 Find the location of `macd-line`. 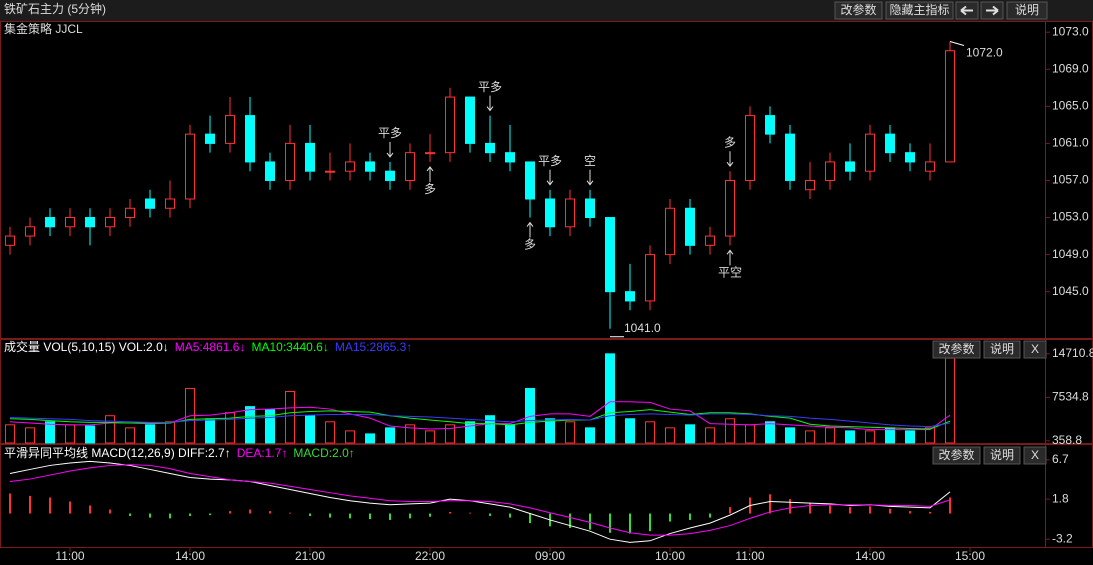

macd-line is located at coordinates (480, 501).